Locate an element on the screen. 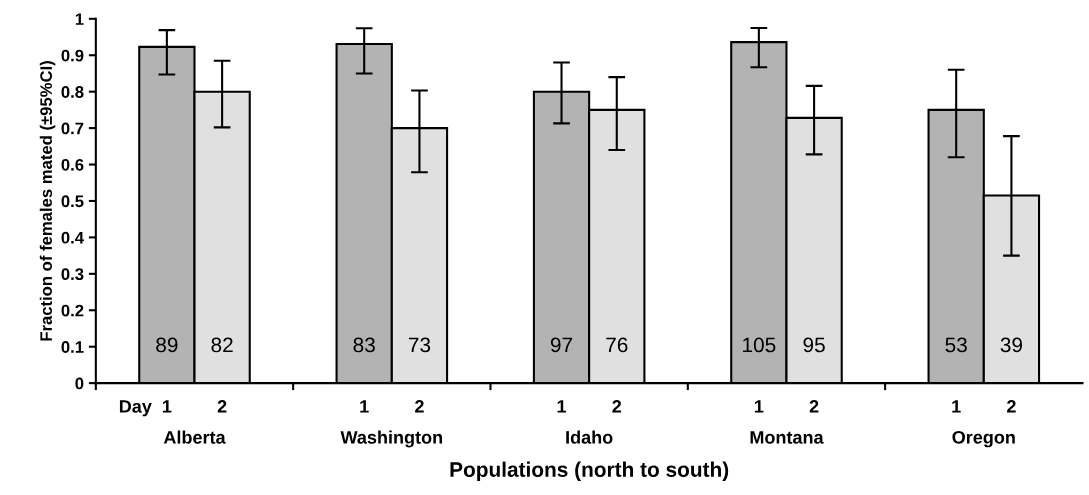 Image resolution: width=1089 pixels, height=495 pixels. annotation: 76 is located at coordinates (617, 345).